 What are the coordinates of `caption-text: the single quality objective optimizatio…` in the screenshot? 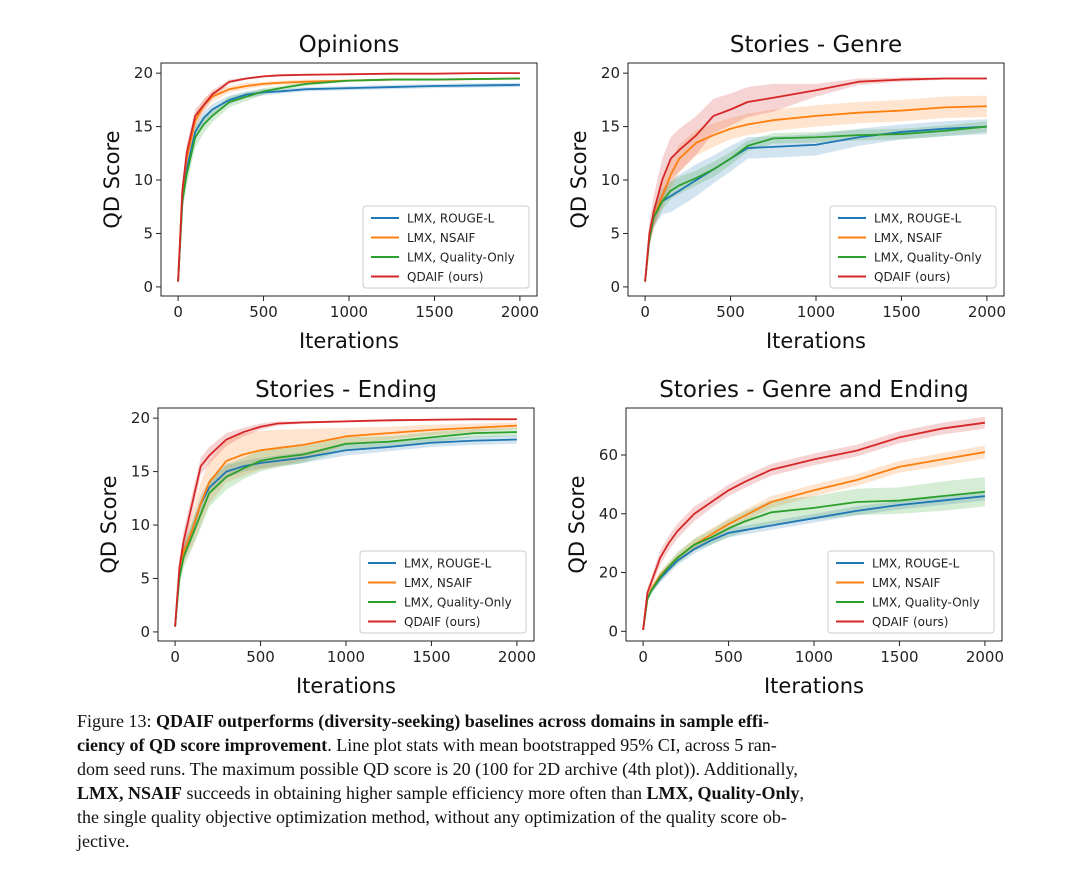 It's located at (432, 817).